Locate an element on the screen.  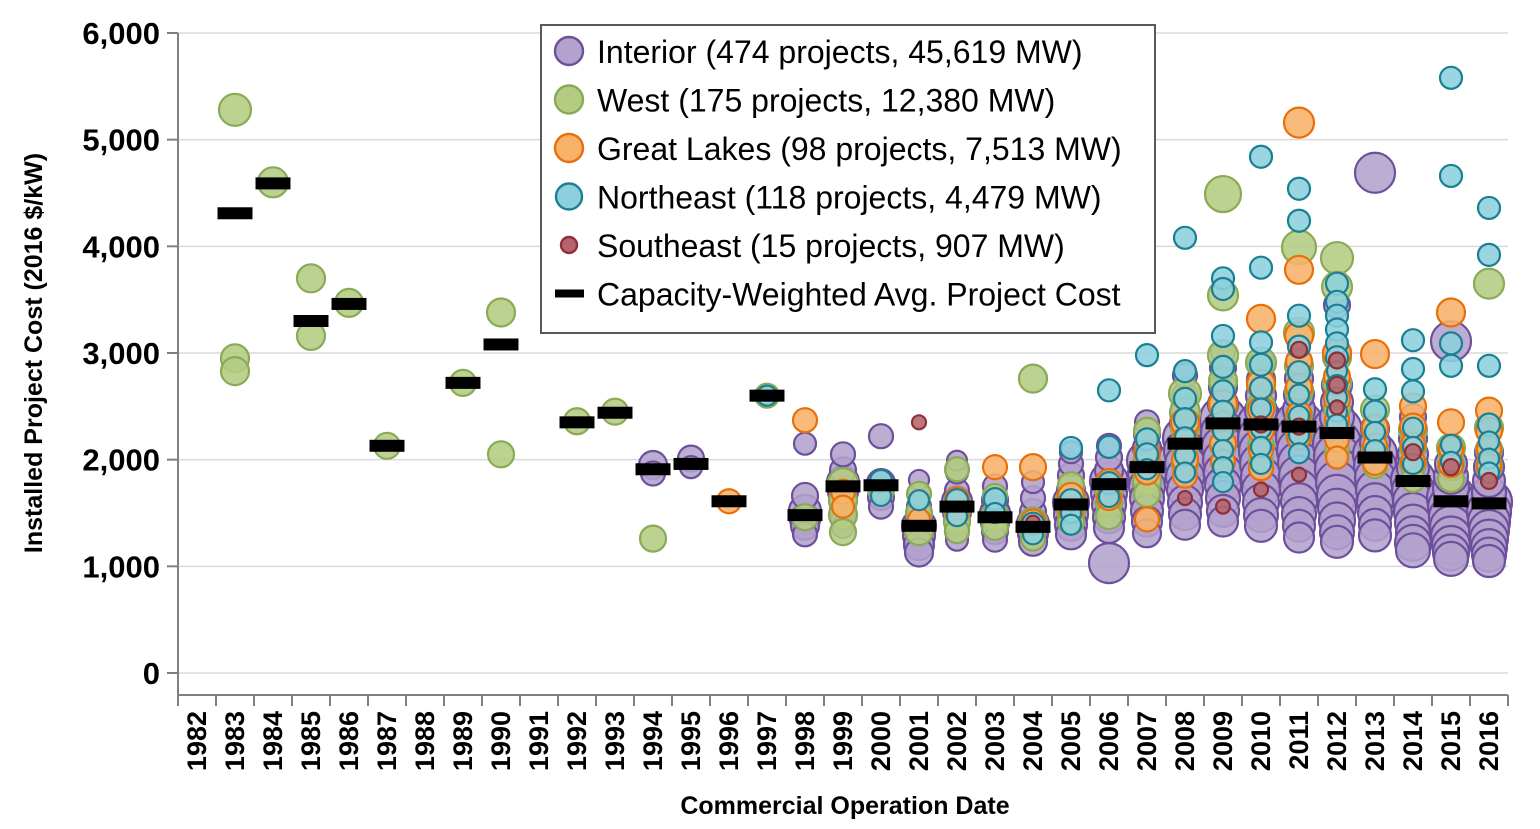
legend-item: Southeast (15 projects, 907 MW) is located at coordinates (812, 246).